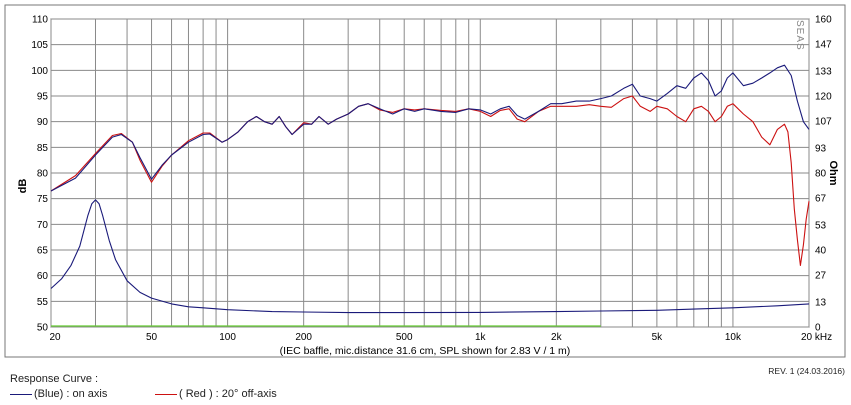 The height and width of the screenshot is (405, 851). Describe the element at coordinates (228, 394) in the screenshot. I see `legend-label-off-axis: ( Red ) : 20° off-axis` at that location.